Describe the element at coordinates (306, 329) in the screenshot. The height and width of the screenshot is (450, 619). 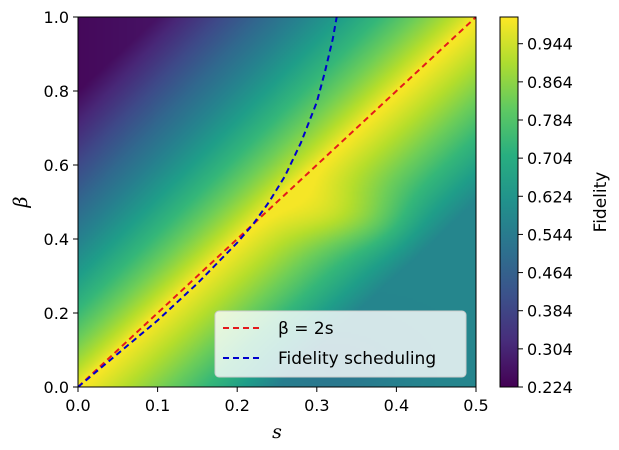
I see `legend-label-beta-2s: β = 2s` at that location.